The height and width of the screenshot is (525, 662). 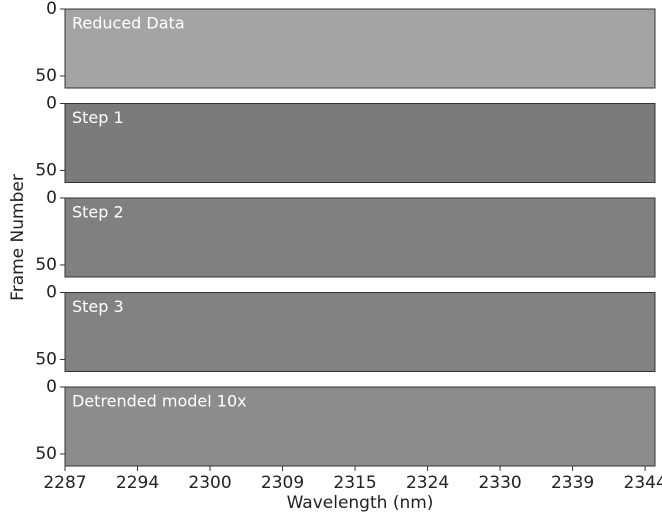 What do you see at coordinates (159, 401) in the screenshot?
I see `panel-label: Detrended model 10x` at bounding box center [159, 401].